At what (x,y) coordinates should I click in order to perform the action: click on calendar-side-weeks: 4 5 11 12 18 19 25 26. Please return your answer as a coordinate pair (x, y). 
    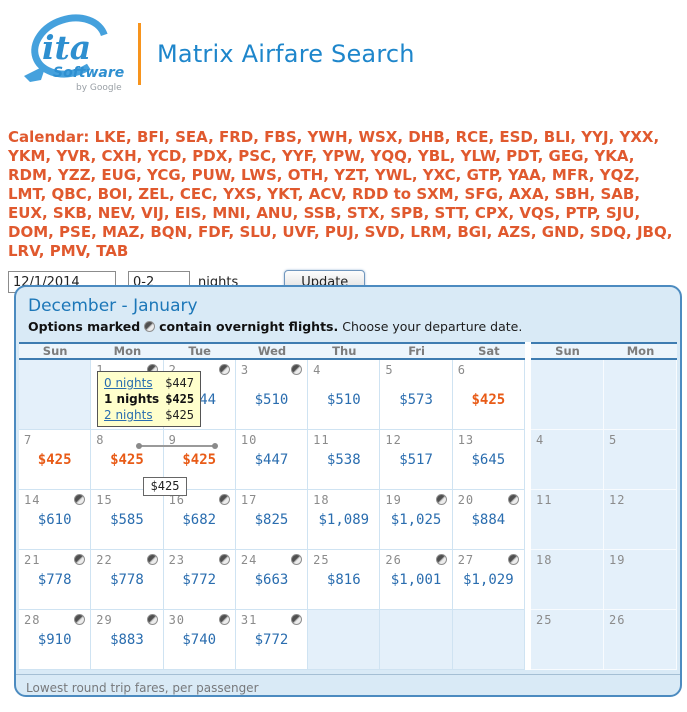
    Looking at the image, I should click on (604, 515).